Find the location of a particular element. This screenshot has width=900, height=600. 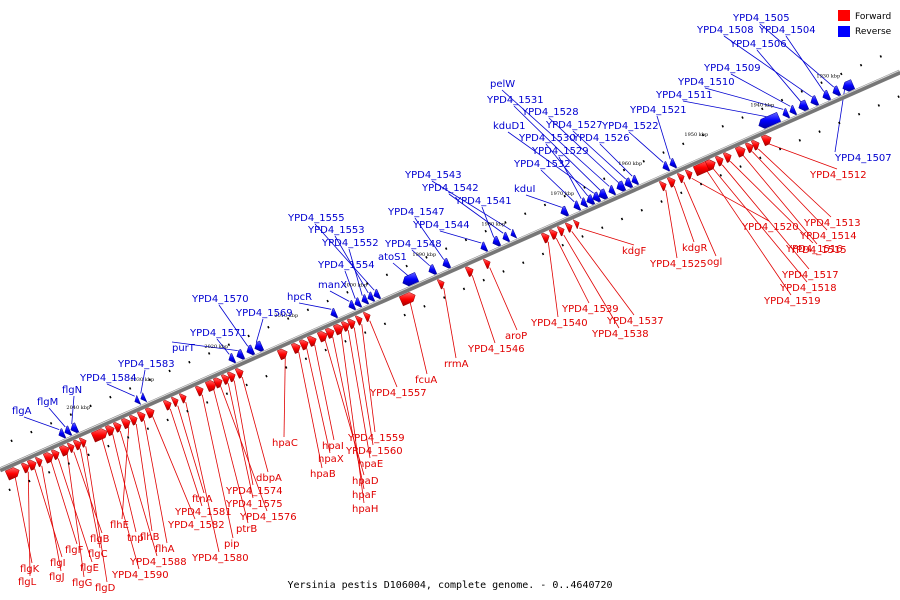

gene-label: YPD4_1505 is located at coordinates (761, 18).